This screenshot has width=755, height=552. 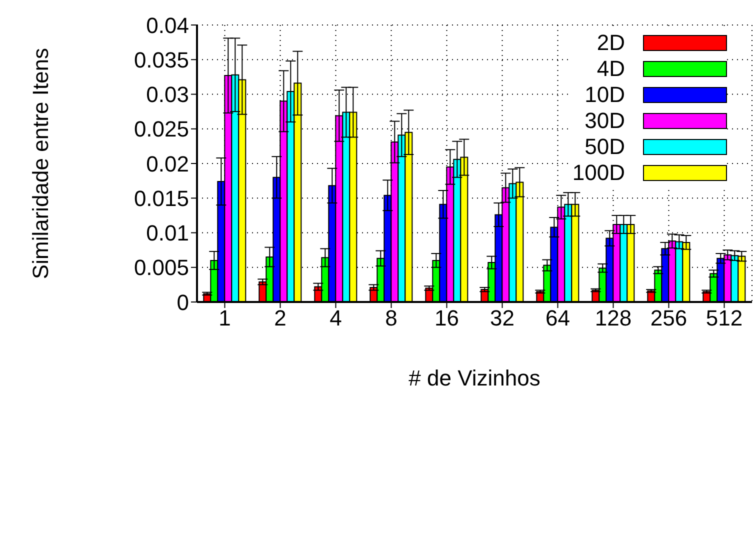 I want to click on y-tick-label: 0.03, so click(x=167, y=95).